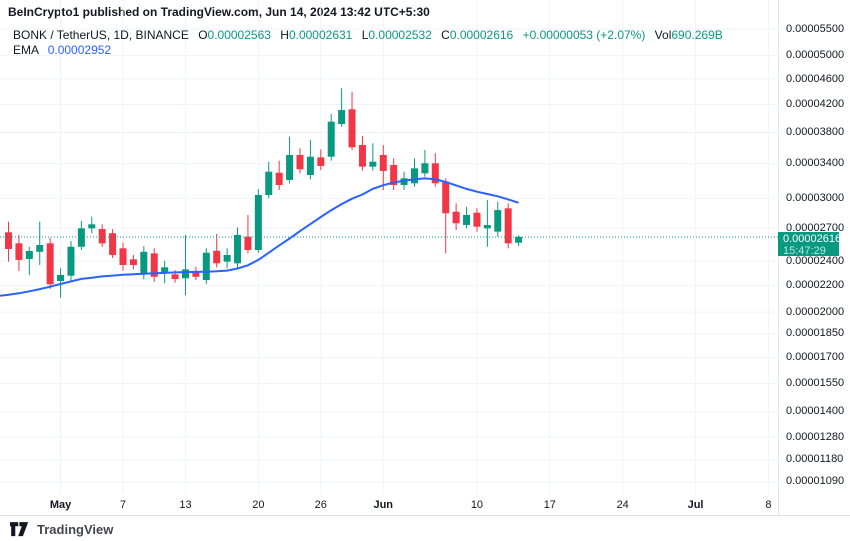  What do you see at coordinates (185, 505) in the screenshot?
I see `time-axis-label: 13` at bounding box center [185, 505].